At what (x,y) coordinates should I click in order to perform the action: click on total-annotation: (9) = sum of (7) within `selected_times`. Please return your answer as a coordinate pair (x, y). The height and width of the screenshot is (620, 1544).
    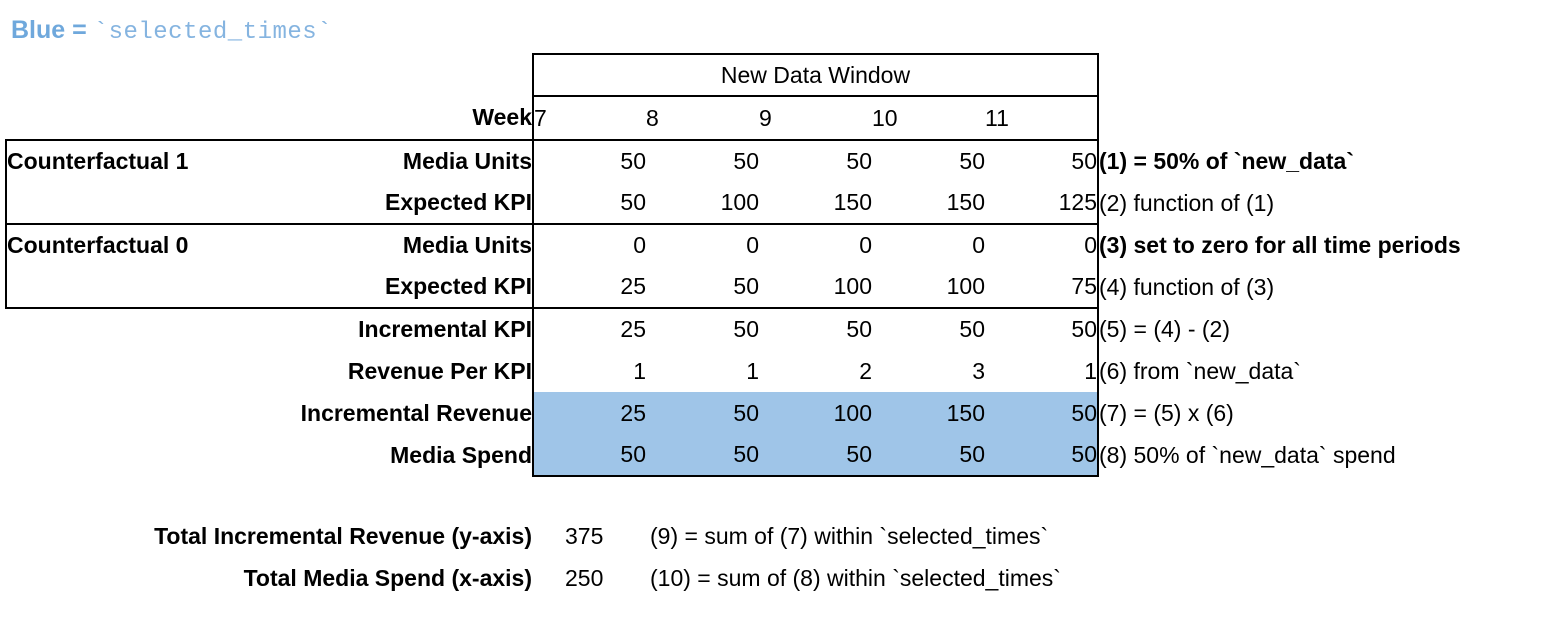
    Looking at the image, I should click on (849, 535).